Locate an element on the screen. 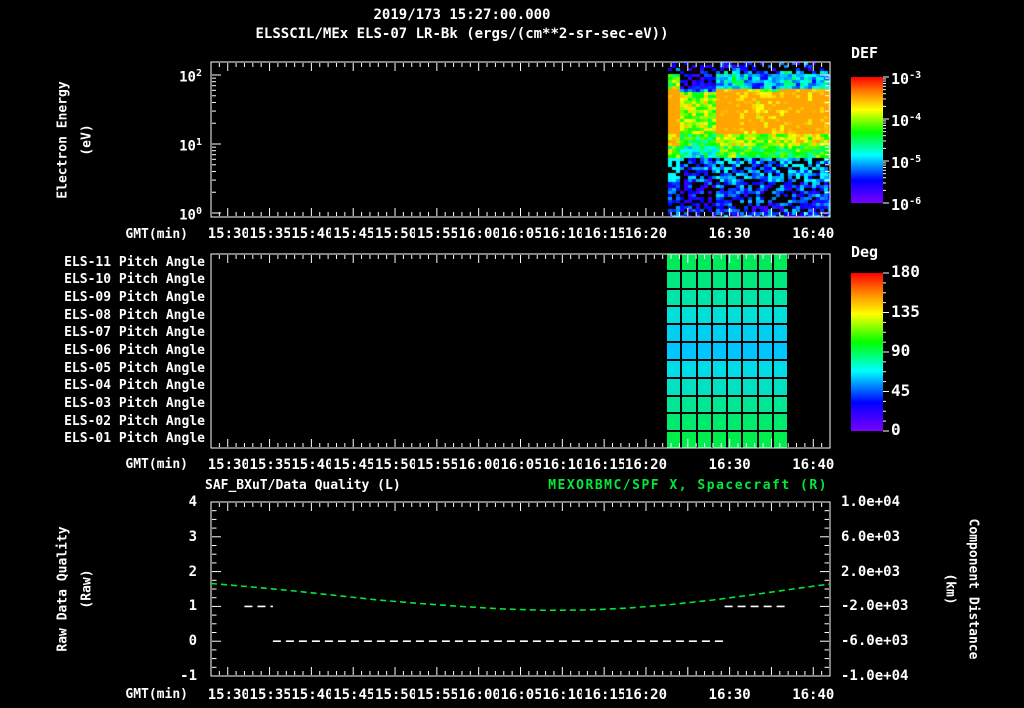 The image size is (1024, 708). y-axis-label-component-distance: Component Distance is located at coordinates (973, 589).